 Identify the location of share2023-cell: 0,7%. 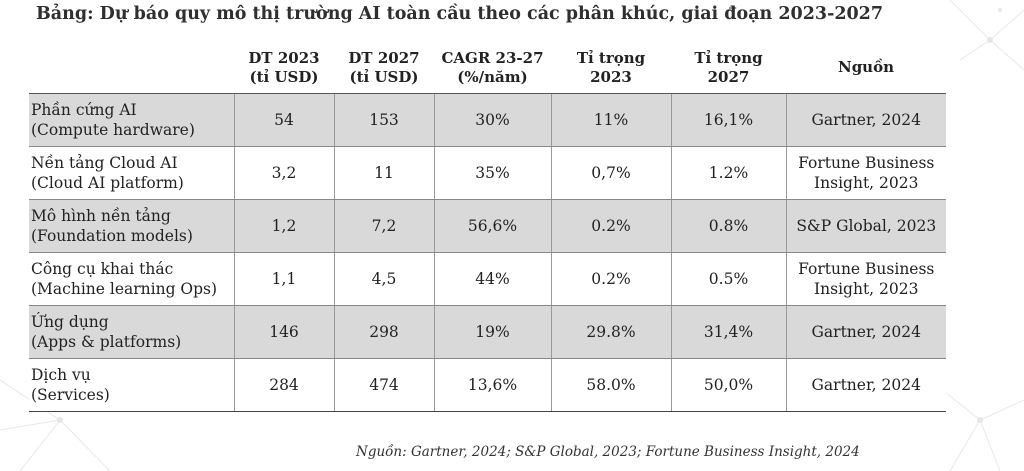
(610, 173).